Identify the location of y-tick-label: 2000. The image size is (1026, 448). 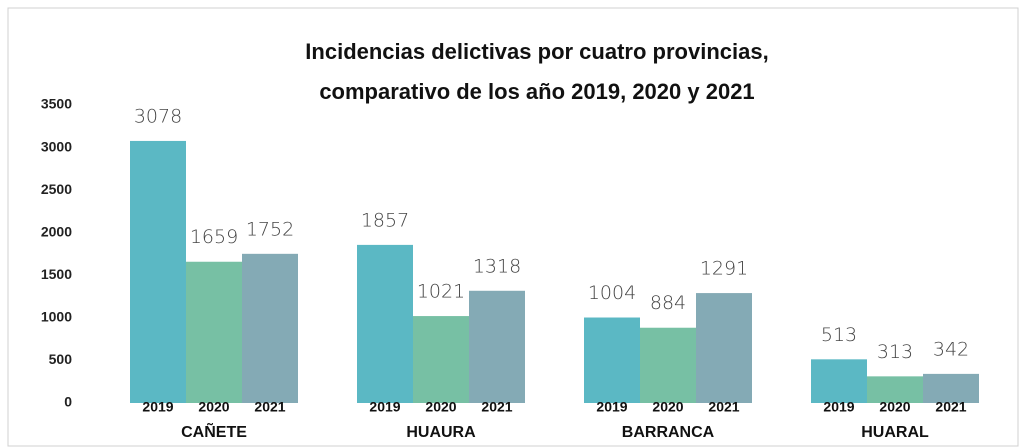
(56, 231).